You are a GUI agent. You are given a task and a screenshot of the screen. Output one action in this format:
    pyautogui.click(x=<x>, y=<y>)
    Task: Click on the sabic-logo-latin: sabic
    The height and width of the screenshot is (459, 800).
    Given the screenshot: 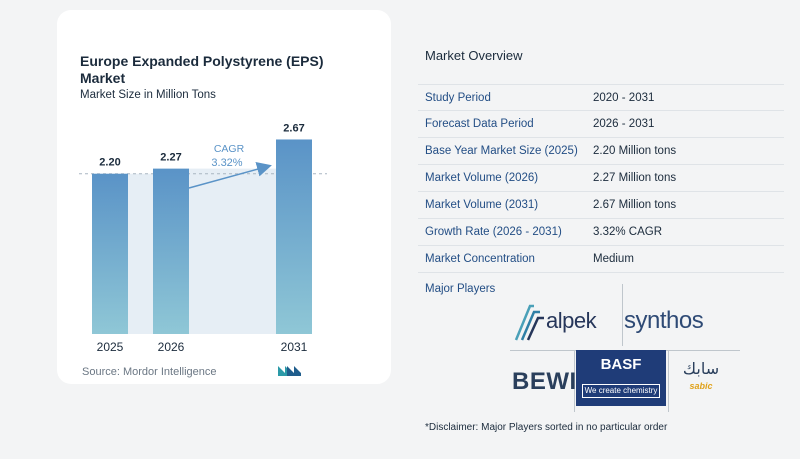 What is the action you would take?
    pyautogui.click(x=701, y=386)
    